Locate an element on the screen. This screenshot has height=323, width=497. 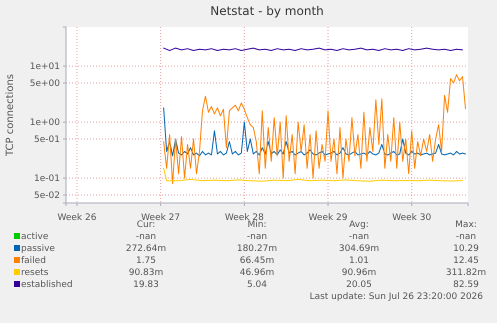
legend-label: passive is located at coordinates (38, 249).